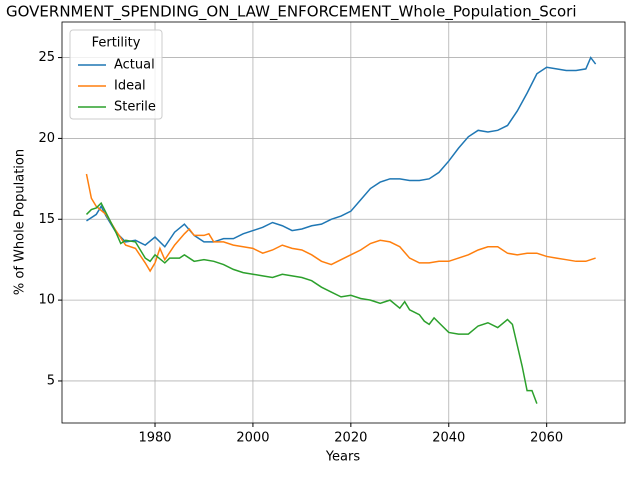 Image resolution: width=640 pixels, height=480 pixels. Describe the element at coordinates (252, 438) in the screenshot. I see `x-tick-label: 2000` at that location.